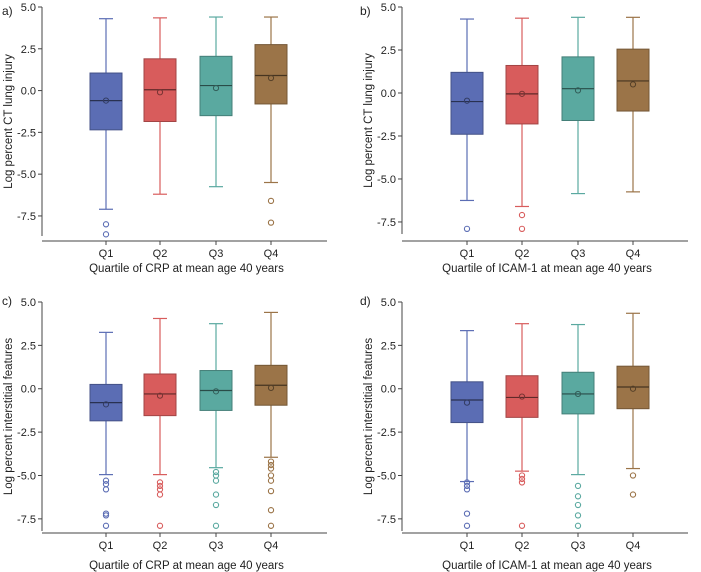 Image resolution: width=701 pixels, height=572 pixels. What do you see at coordinates (7, 11) in the screenshot?
I see `panel-label: a)` at bounding box center [7, 11].